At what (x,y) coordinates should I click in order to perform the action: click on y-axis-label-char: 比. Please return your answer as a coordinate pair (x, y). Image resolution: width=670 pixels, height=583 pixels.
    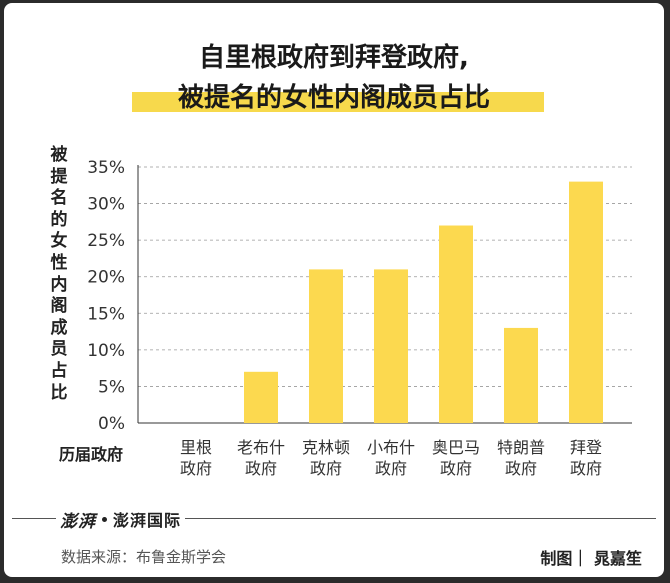
    Looking at the image, I should click on (59, 392).